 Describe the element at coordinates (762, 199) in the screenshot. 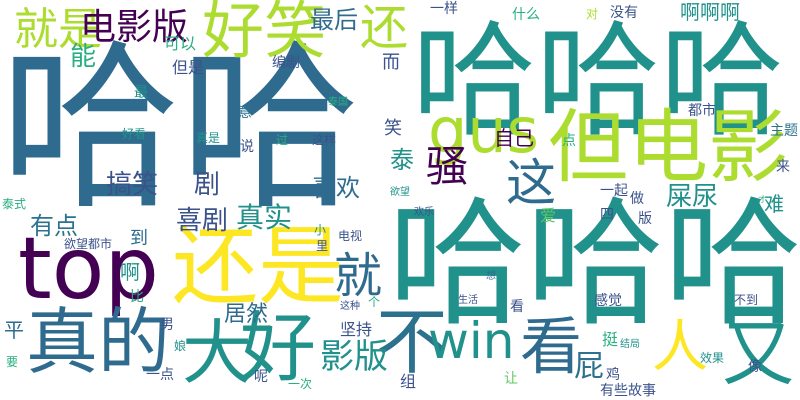

I see `word-cai: 才` at that location.